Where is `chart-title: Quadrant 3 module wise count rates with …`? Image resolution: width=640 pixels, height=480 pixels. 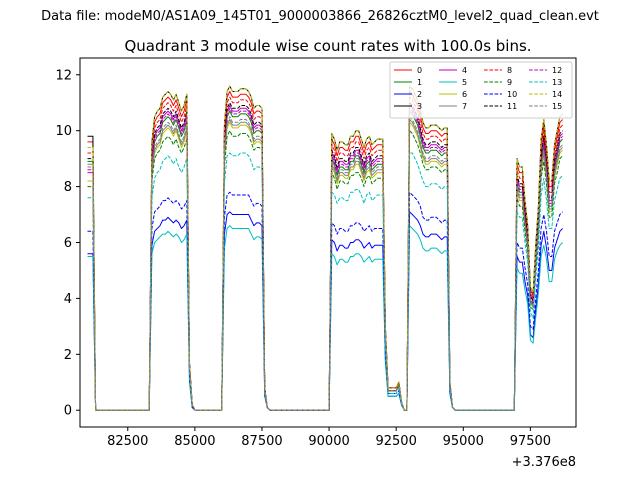 chart-title: Quadrant 3 module wise count rates with … is located at coordinates (327, 46).